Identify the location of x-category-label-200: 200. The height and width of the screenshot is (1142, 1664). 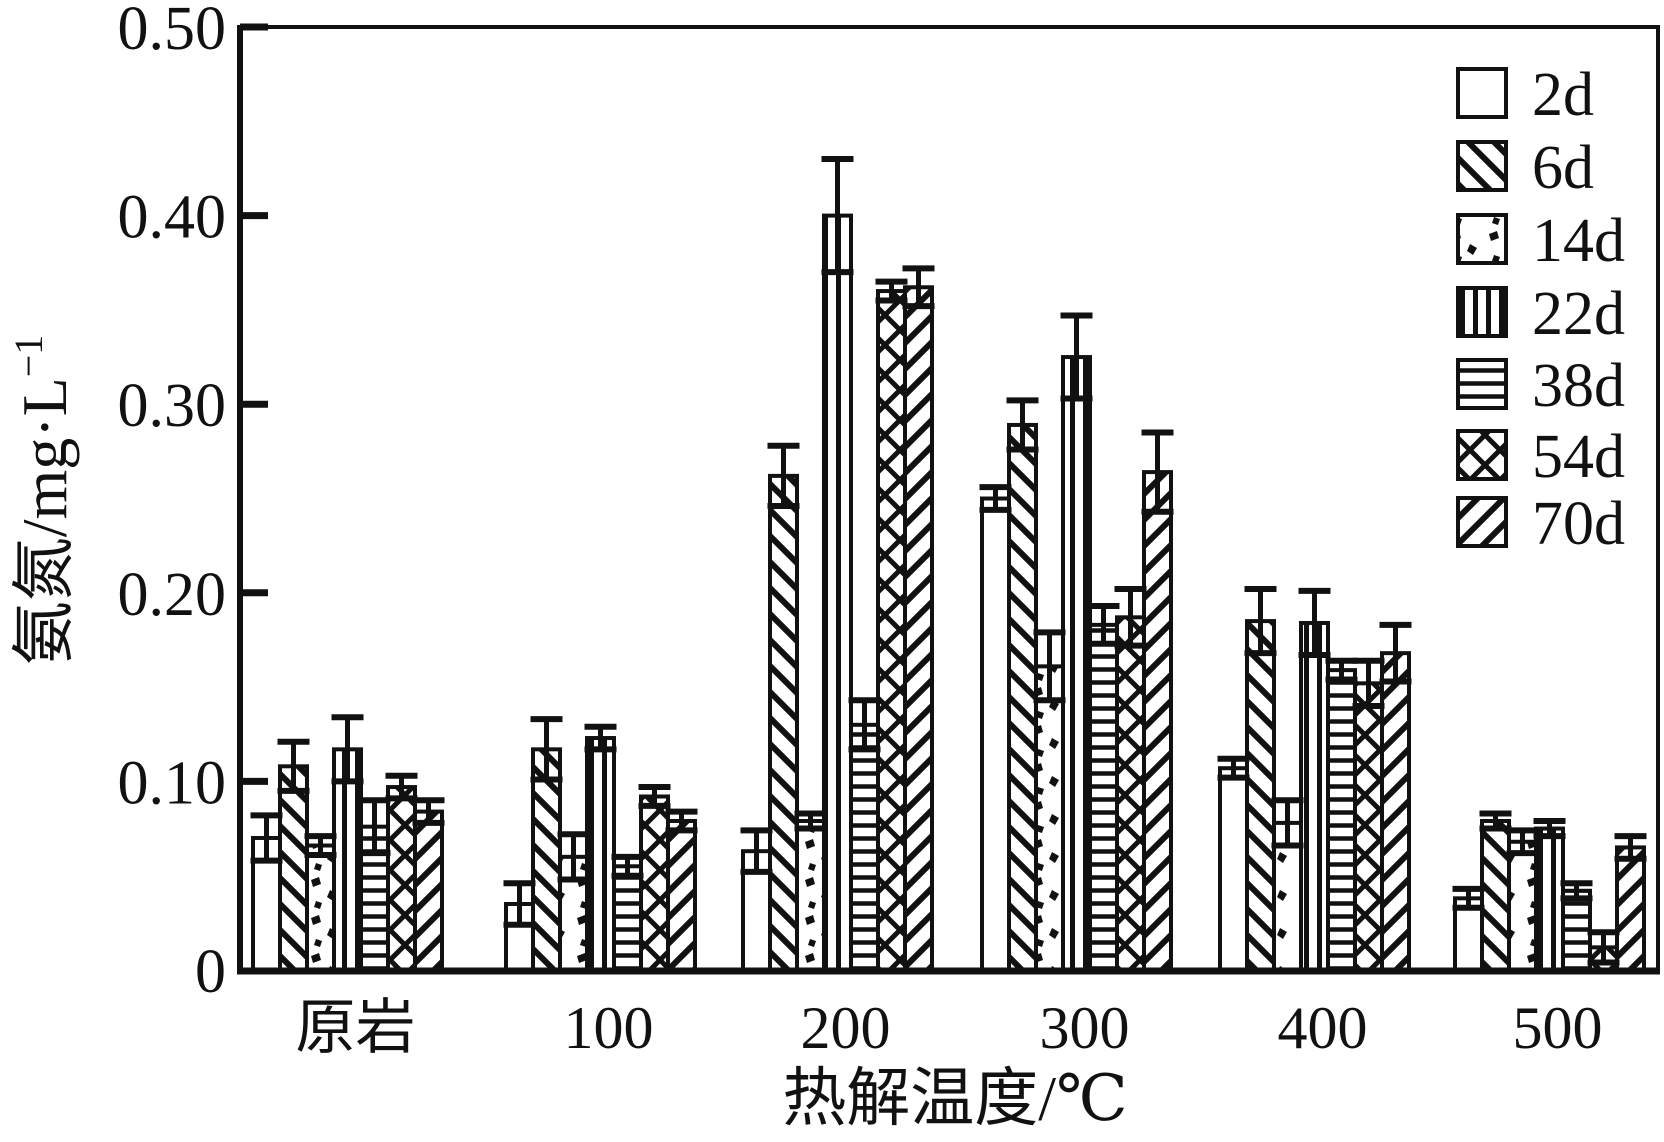
(846, 1028).